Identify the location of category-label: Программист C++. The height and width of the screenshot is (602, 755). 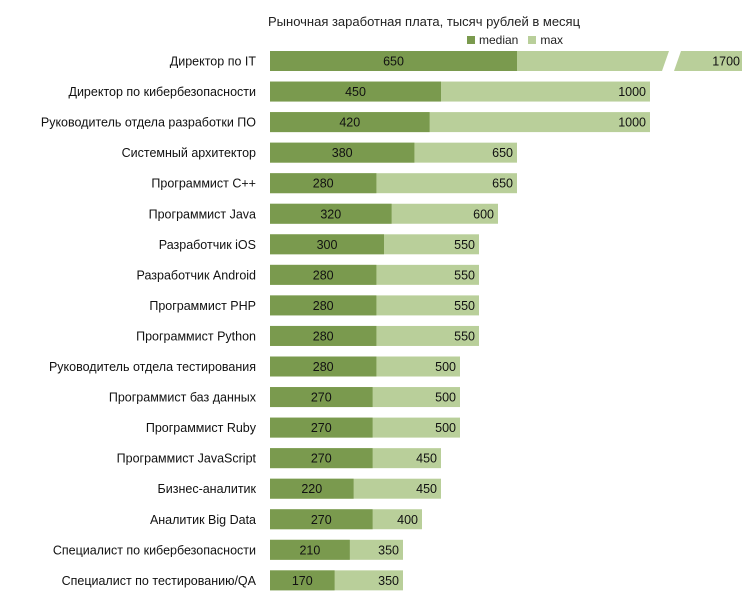
(203, 184).